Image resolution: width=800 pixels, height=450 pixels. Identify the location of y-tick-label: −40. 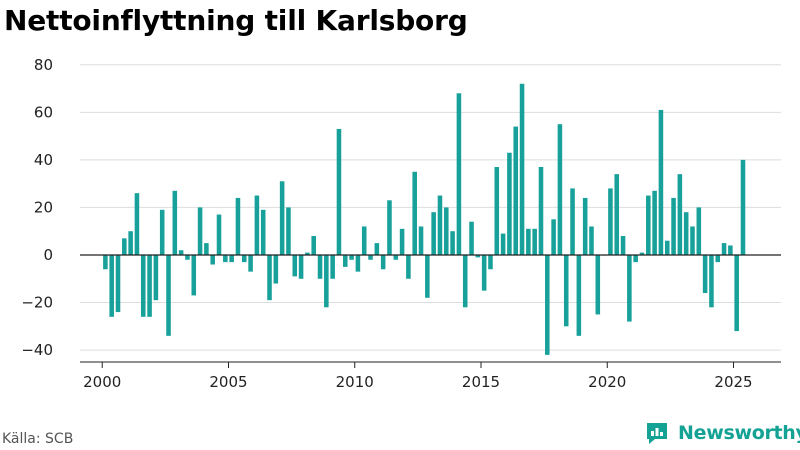
(37, 350).